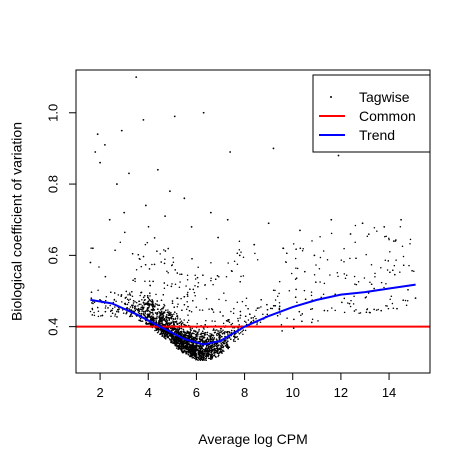 The height and width of the screenshot is (469, 469). I want to click on legend-box, so click(371, 113).